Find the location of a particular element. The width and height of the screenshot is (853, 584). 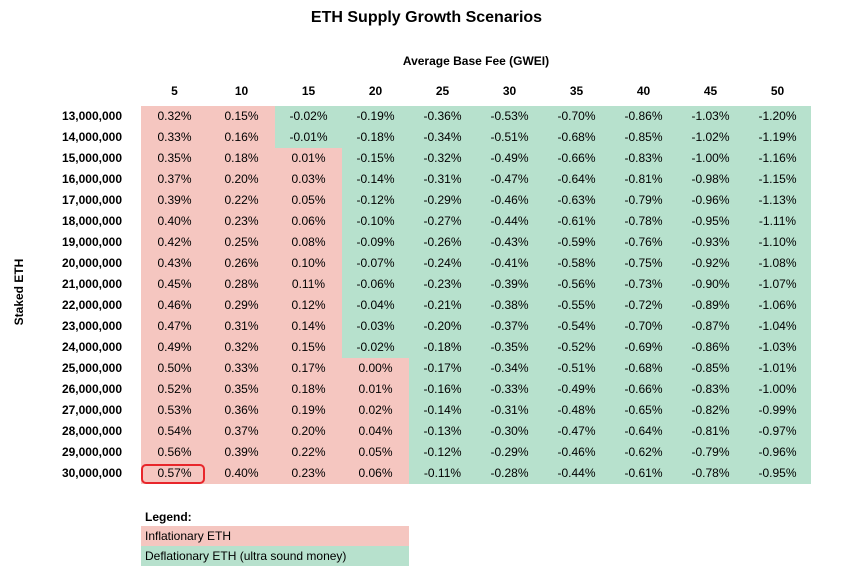

chart-title: ETH Supply Growth Scenarios is located at coordinates (426, 17).